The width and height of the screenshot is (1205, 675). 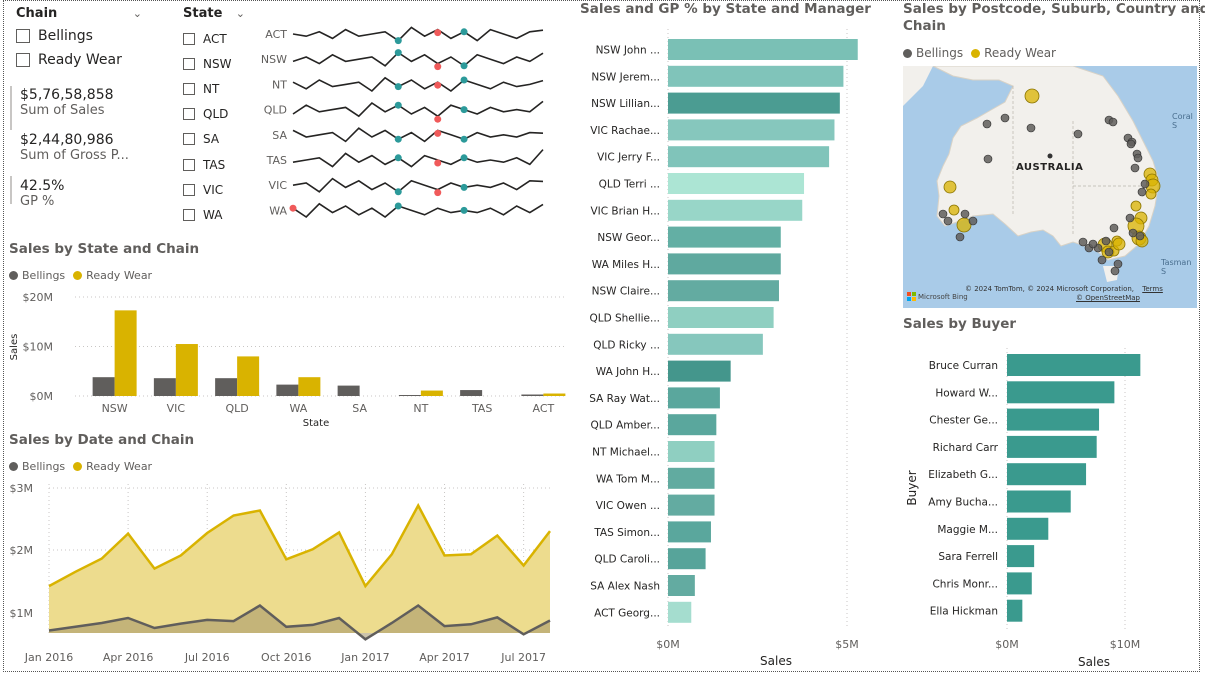 I want to click on osm-link: © OpenStreetMap, so click(x=1108, y=298).